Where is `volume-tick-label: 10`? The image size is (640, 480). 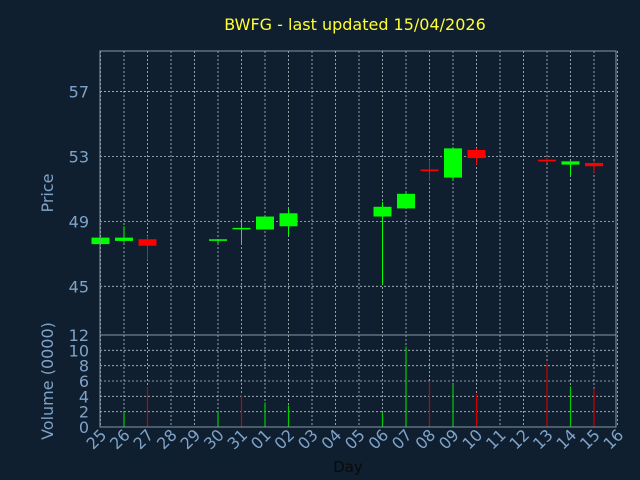
volume-tick-label: 10 is located at coordinates (79, 350).